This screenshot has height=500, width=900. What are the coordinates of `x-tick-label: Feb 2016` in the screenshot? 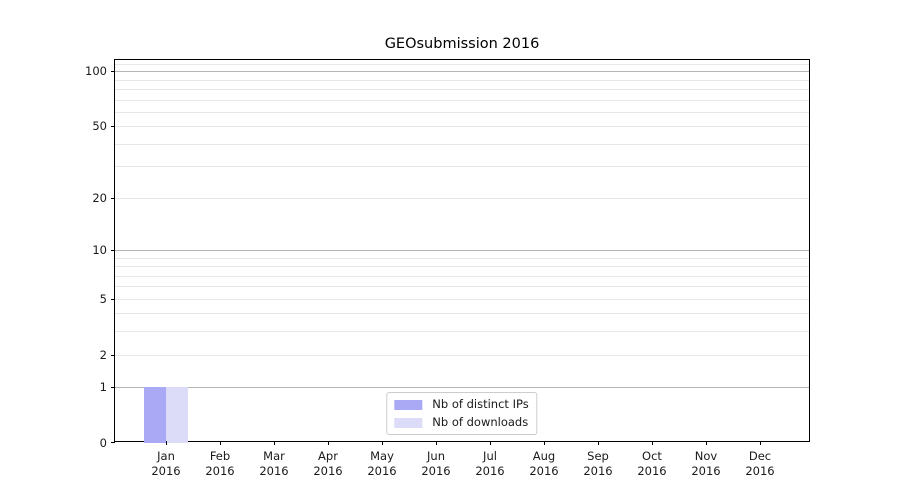 It's located at (219, 463).